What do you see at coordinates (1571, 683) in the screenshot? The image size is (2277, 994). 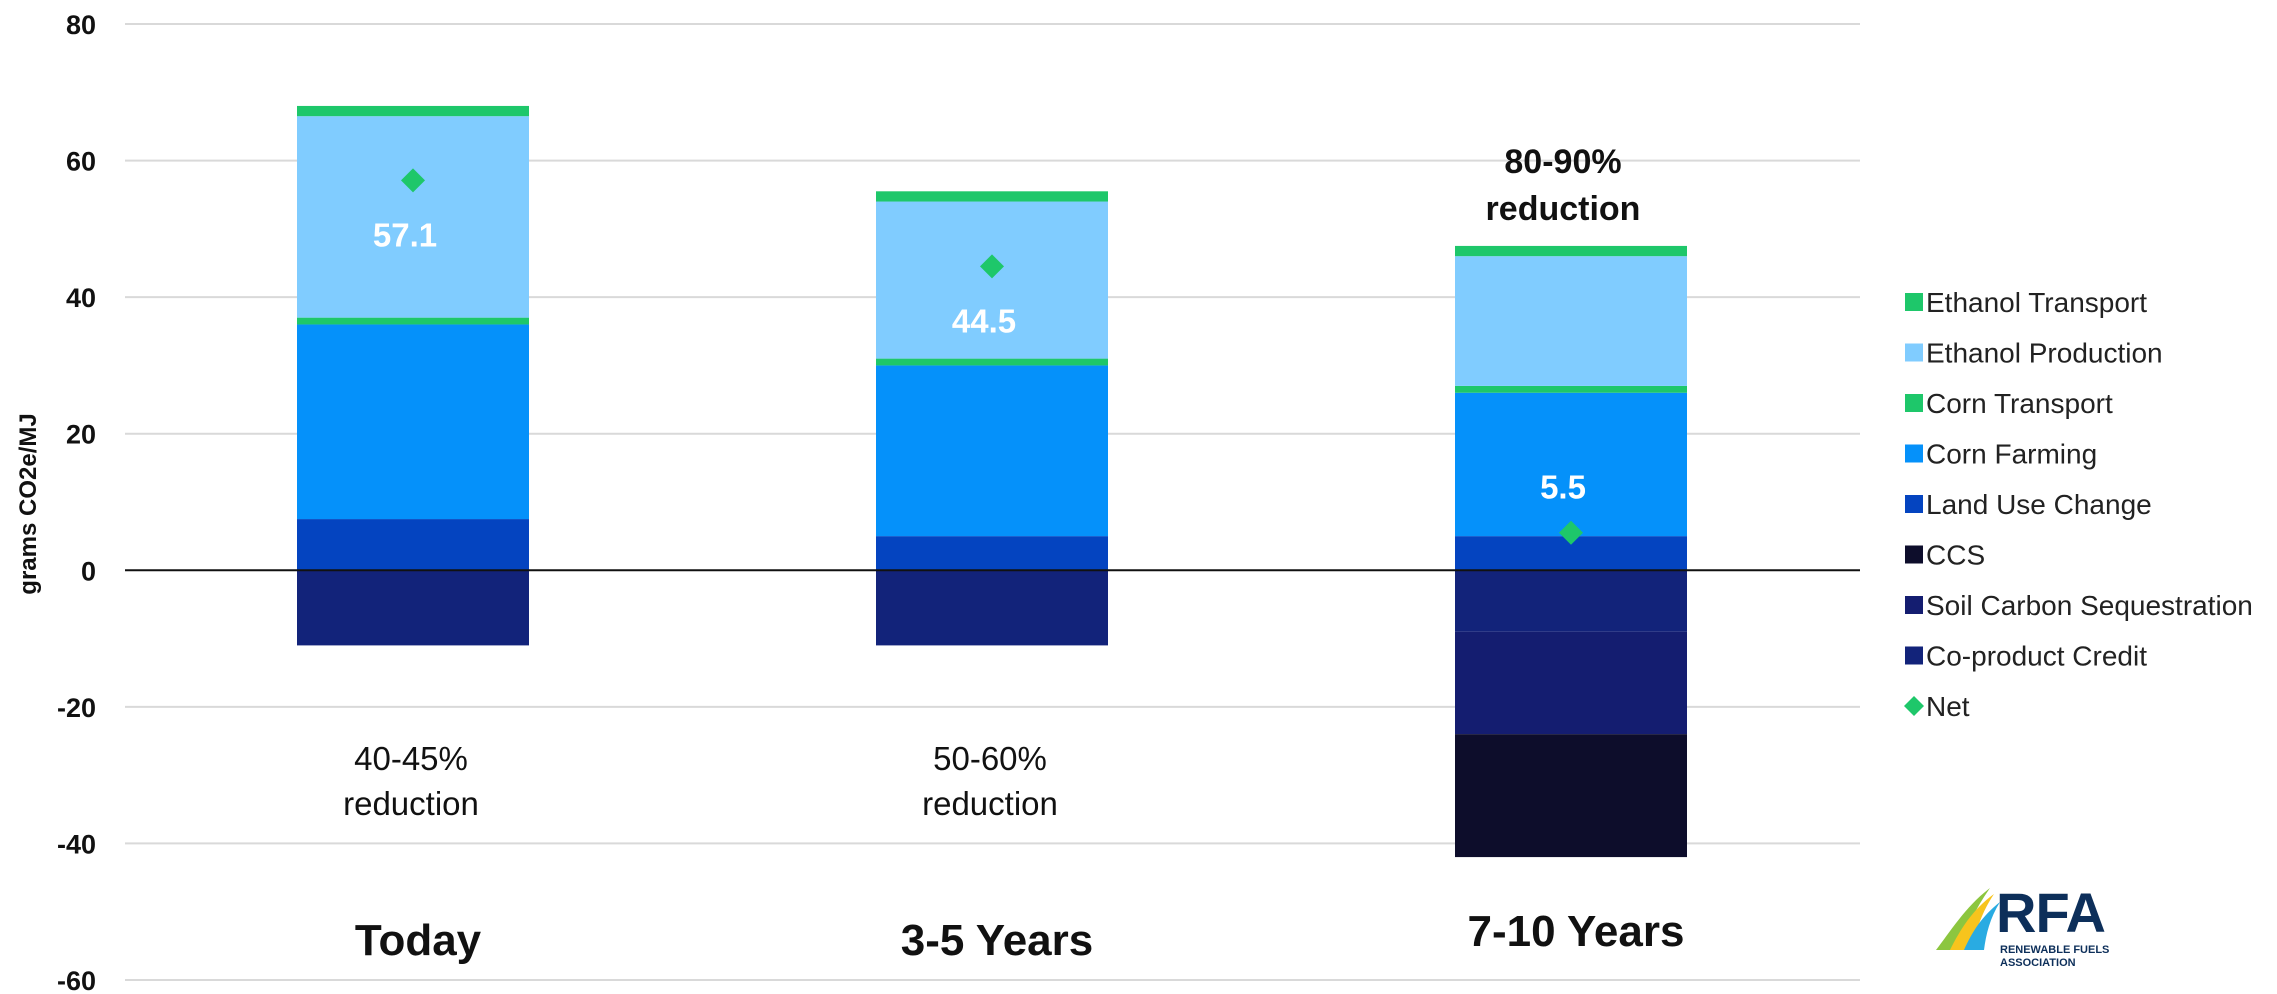 I see `bar-segment-soil-carbon-sequestration` at bounding box center [1571, 683].